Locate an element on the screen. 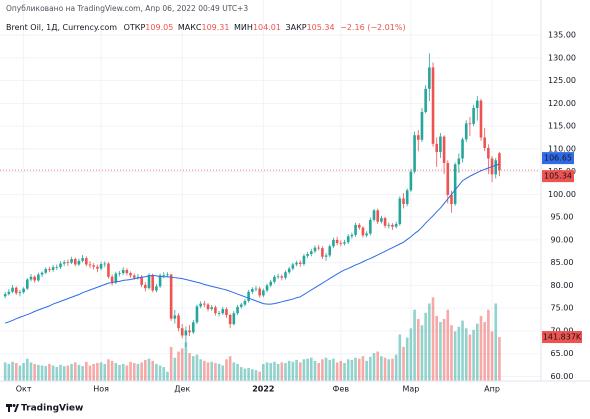  x-tick-label: Дек is located at coordinates (182, 389).